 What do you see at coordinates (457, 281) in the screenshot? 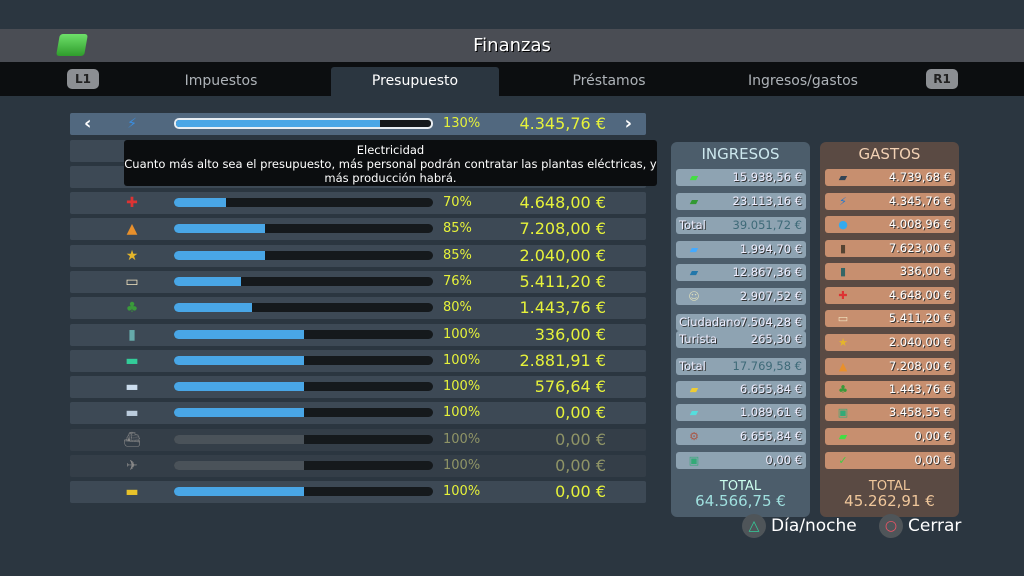
I see `budget-percent: 76%` at bounding box center [457, 281].